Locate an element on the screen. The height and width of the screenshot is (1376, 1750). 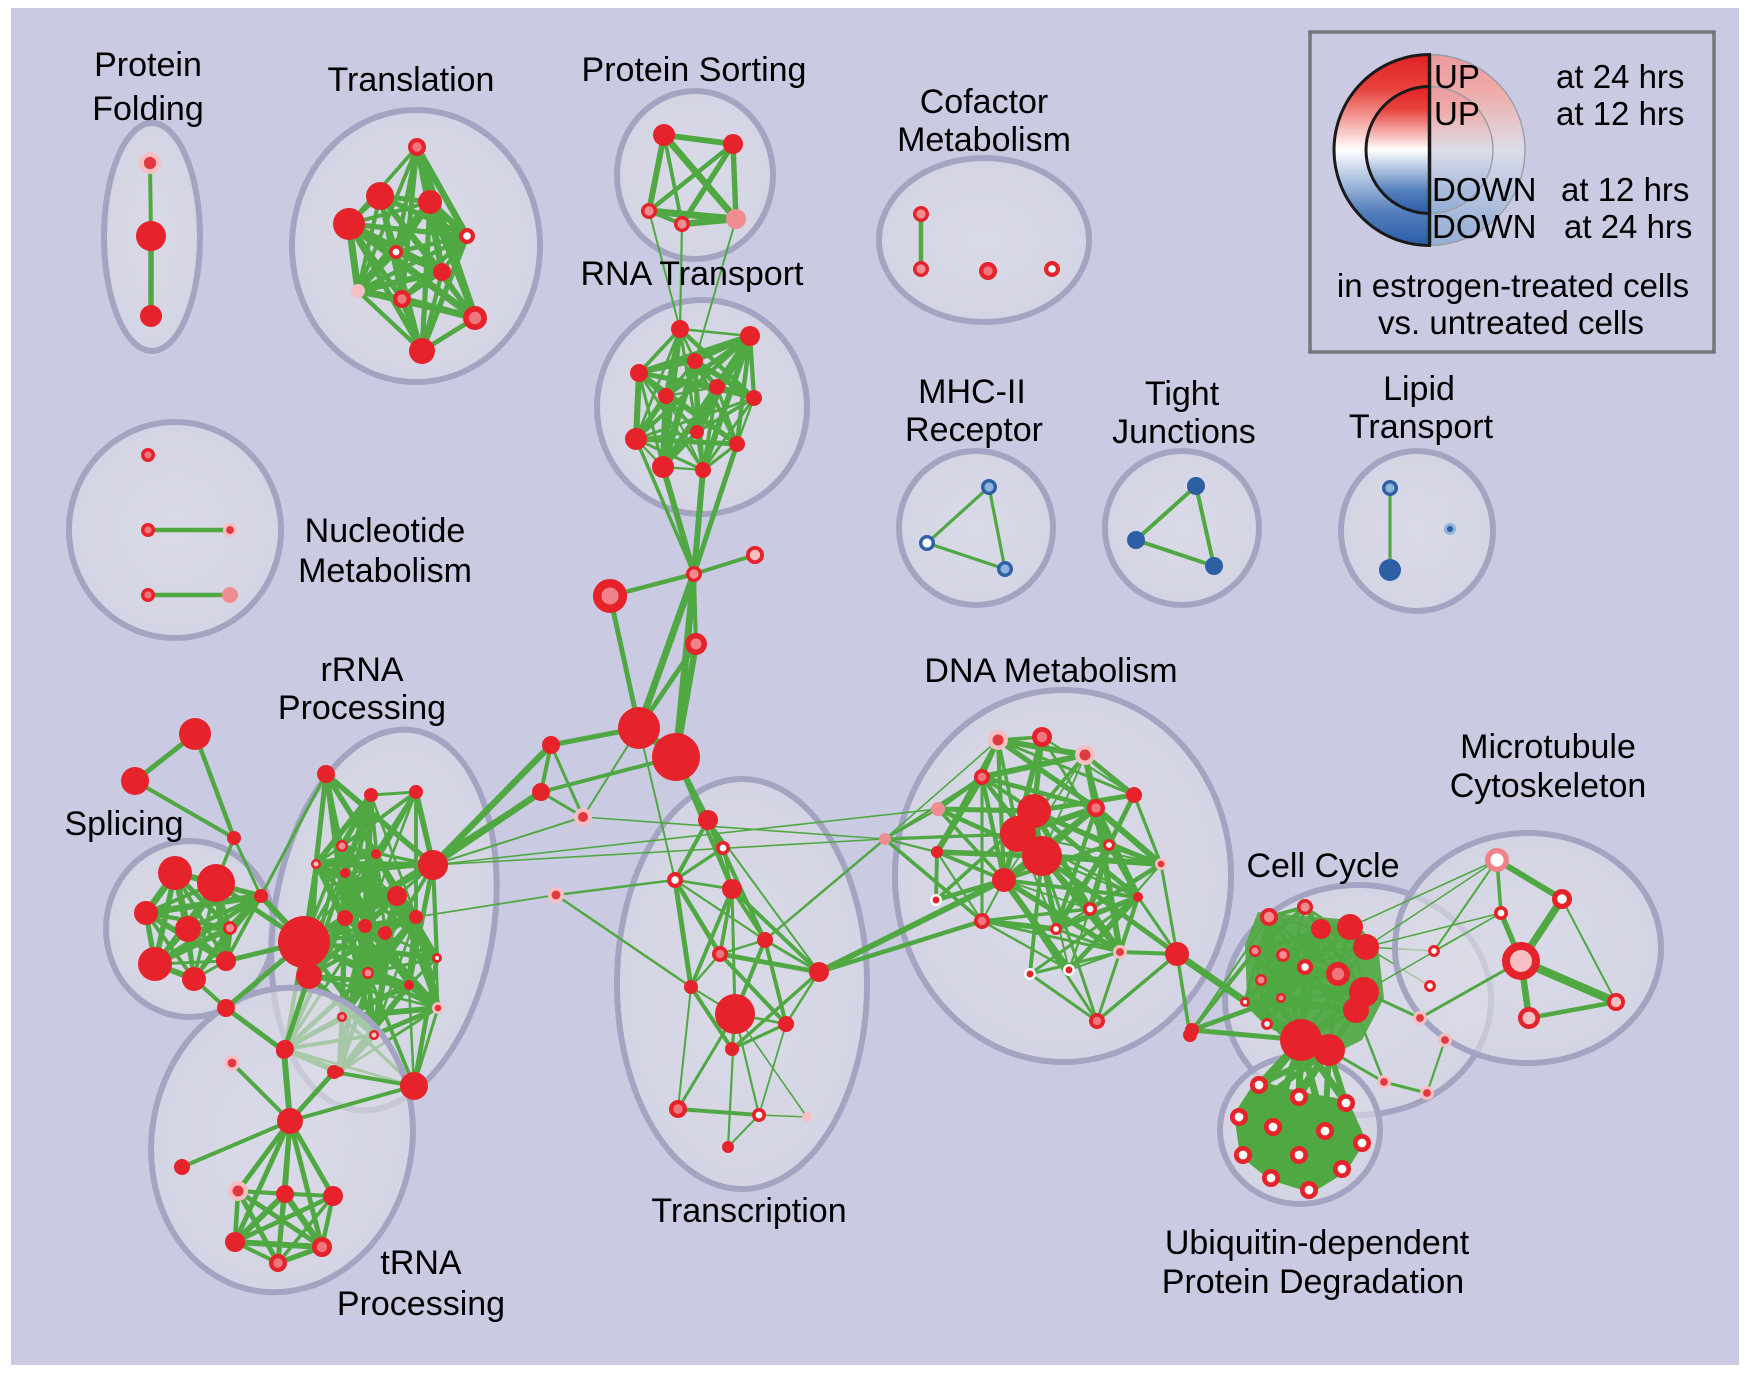
svg-text: DNA Metabolism is located at coordinates (1050, 671).